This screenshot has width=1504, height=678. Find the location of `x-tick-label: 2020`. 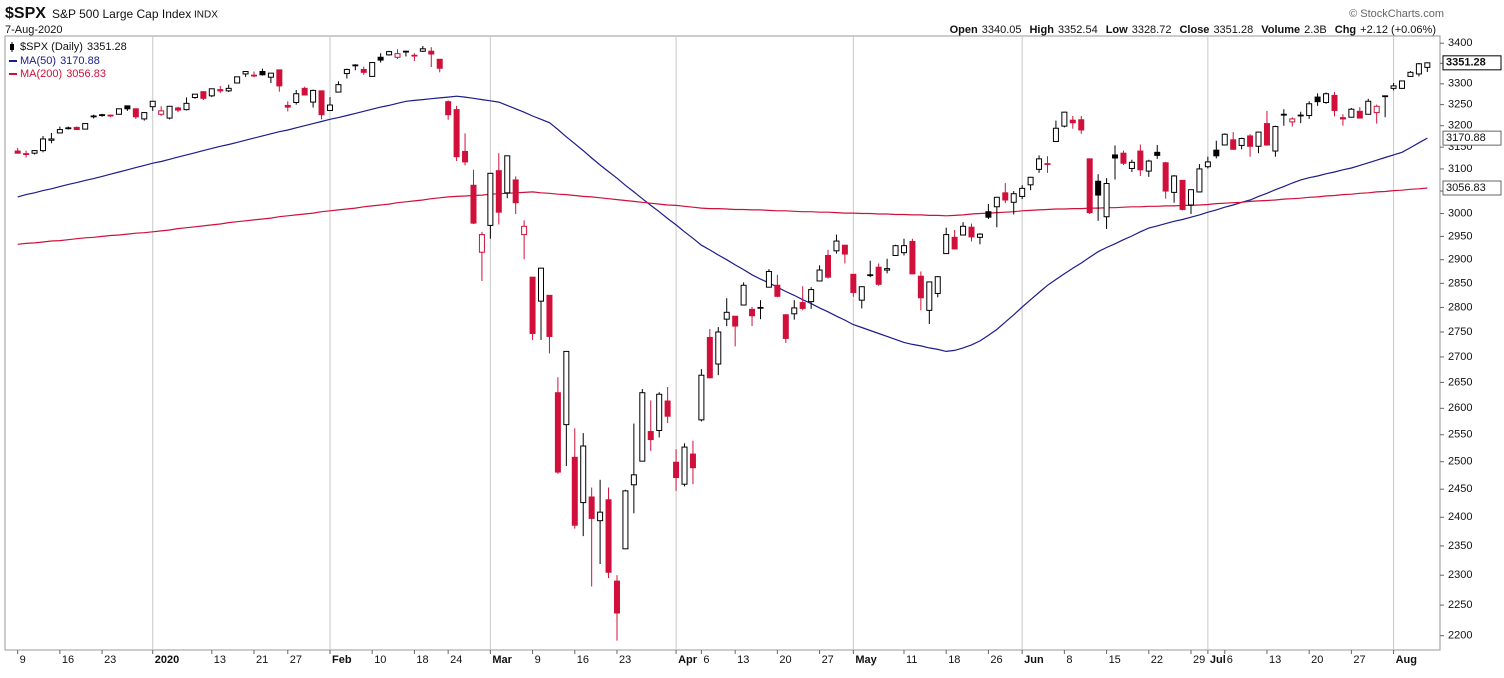

x-tick-label: 2020 is located at coordinates (167, 660).